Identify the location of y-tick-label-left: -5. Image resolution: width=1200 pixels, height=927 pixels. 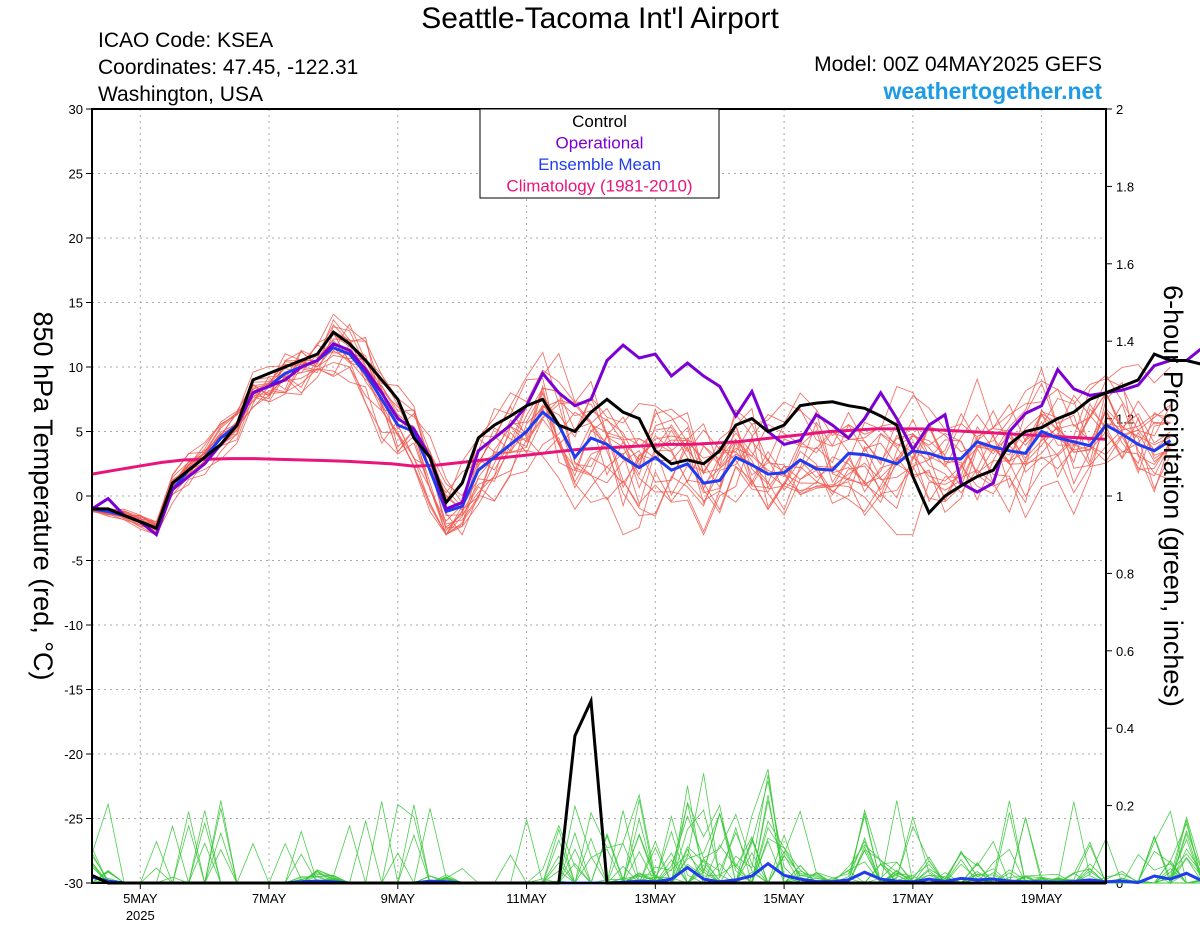
(77, 561).